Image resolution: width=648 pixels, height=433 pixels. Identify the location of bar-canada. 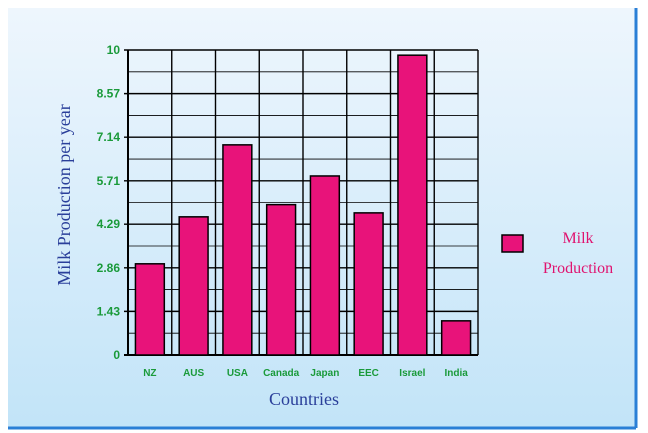
(281, 279).